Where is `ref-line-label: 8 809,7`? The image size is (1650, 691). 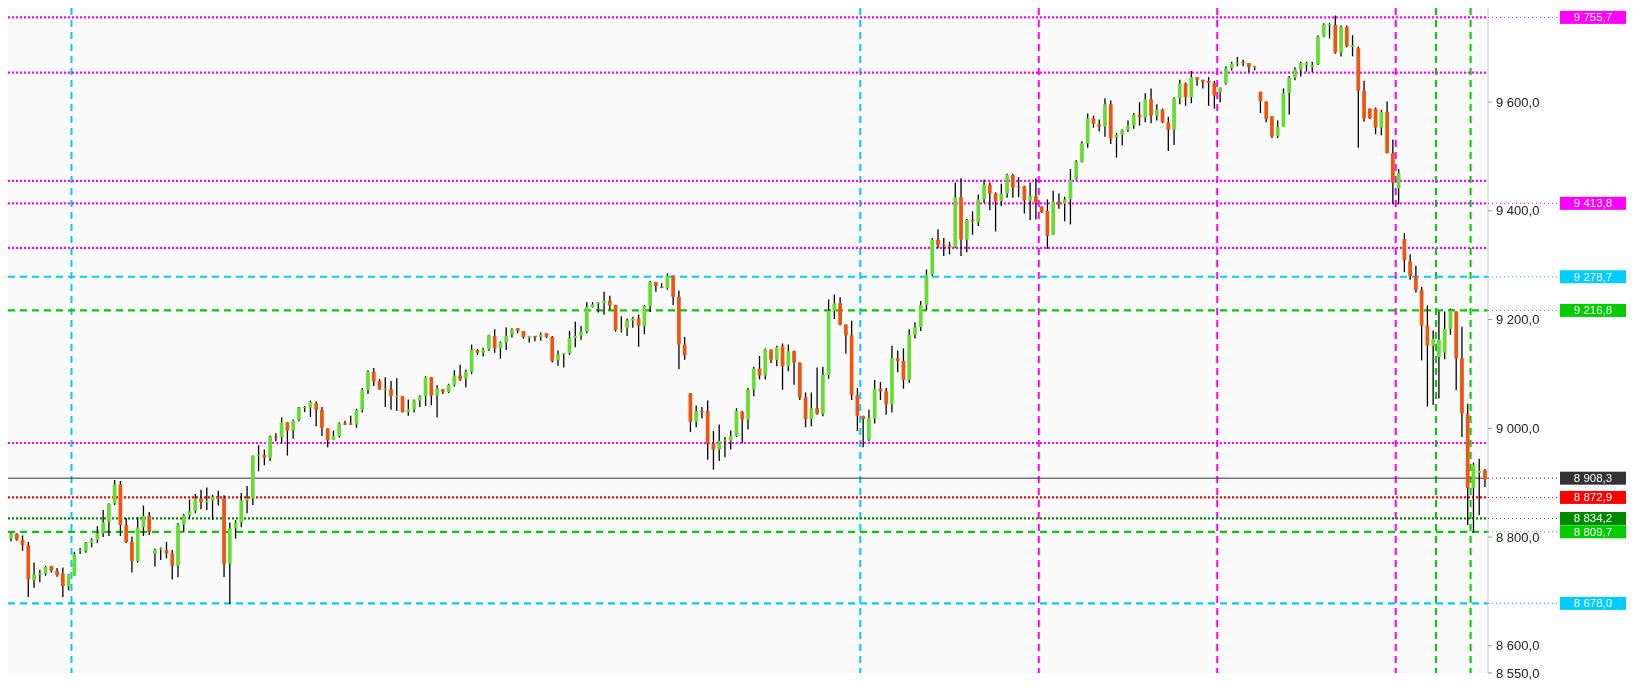 ref-line-label: 8 809,7 is located at coordinates (1593, 531).